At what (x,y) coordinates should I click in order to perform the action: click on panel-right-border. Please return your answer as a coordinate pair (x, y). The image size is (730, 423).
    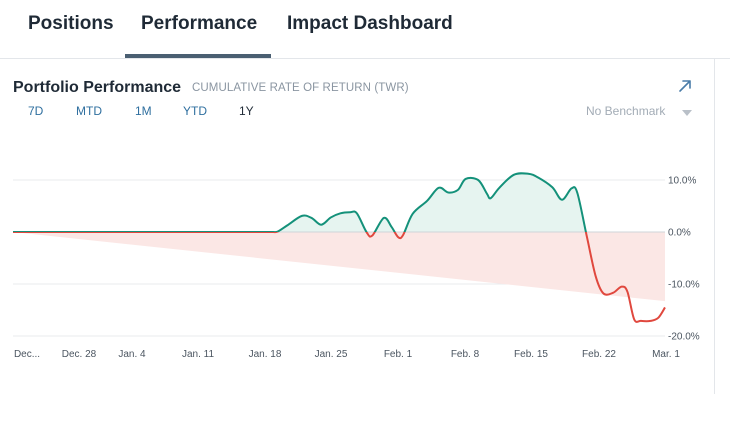
    Looking at the image, I should click on (714, 226).